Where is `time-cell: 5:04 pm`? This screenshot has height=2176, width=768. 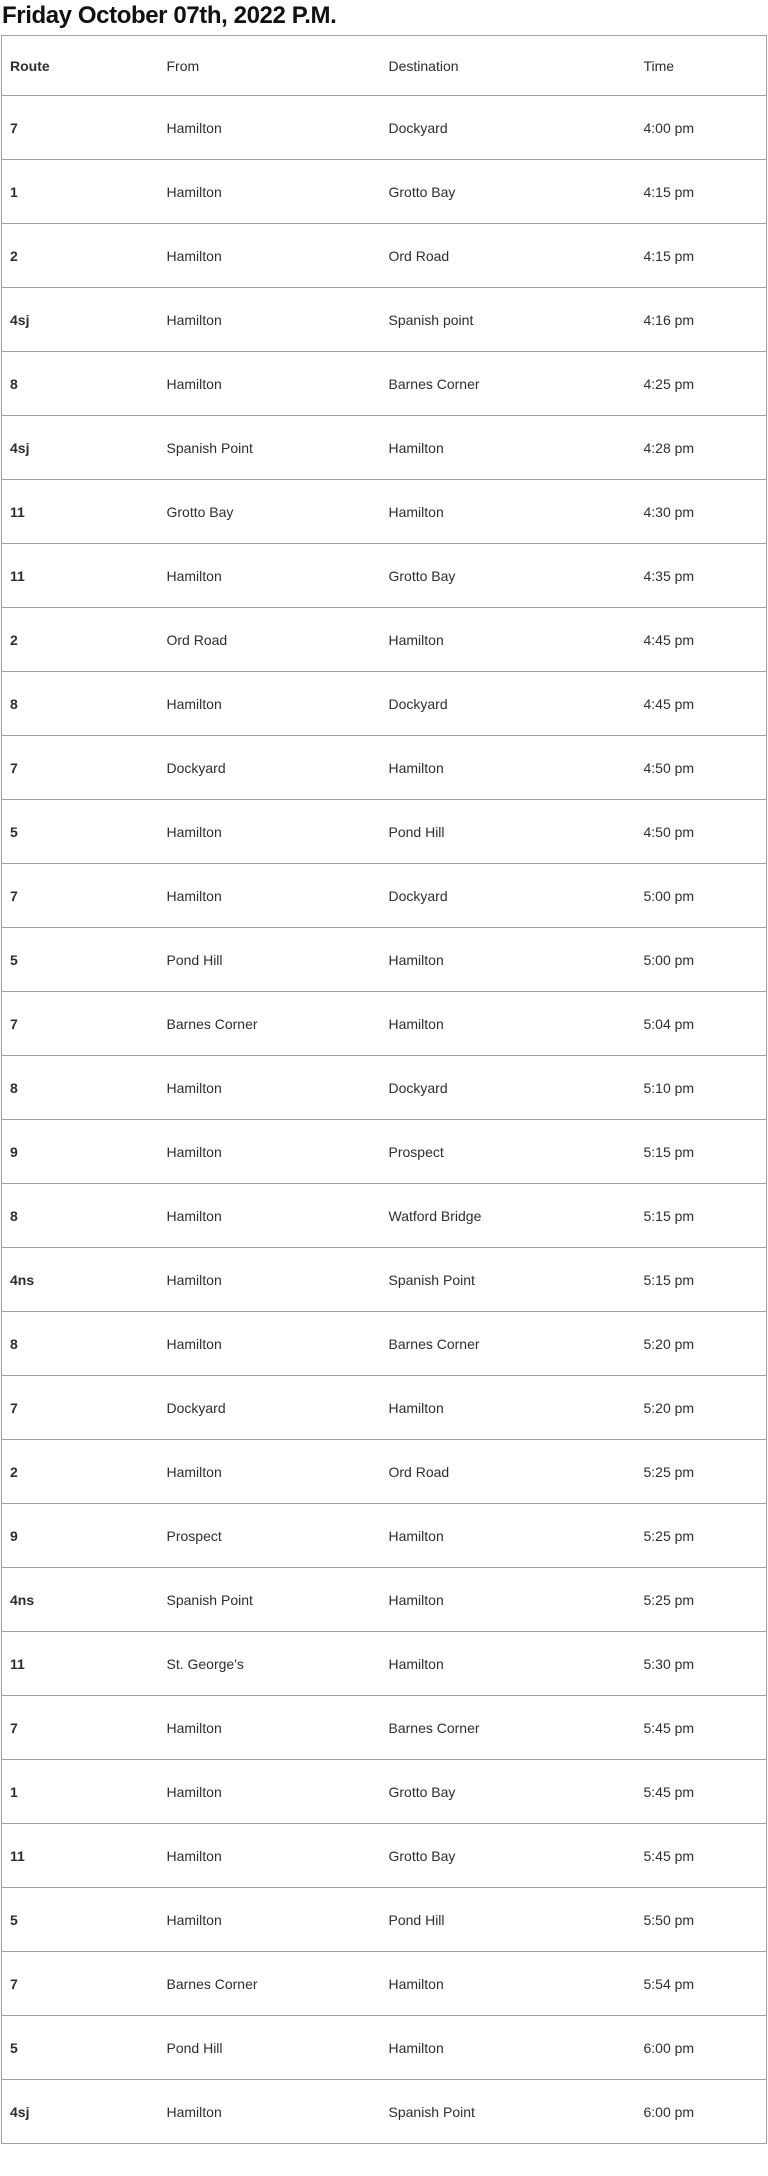 time-cell: 5:04 pm is located at coordinates (701, 1023).